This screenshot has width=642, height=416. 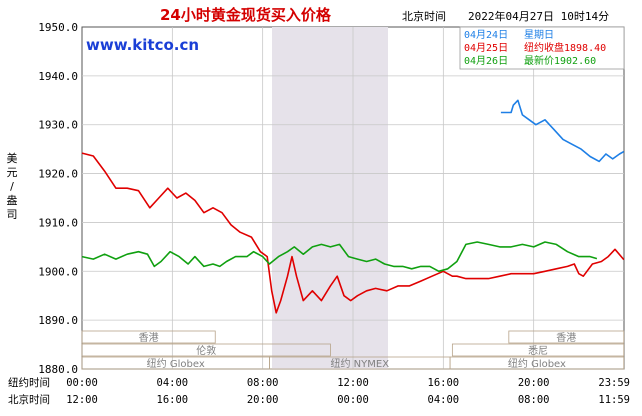 What do you see at coordinates (359, 363) in the screenshot?
I see `session-label: 纽约 NYMEX` at bounding box center [359, 363].